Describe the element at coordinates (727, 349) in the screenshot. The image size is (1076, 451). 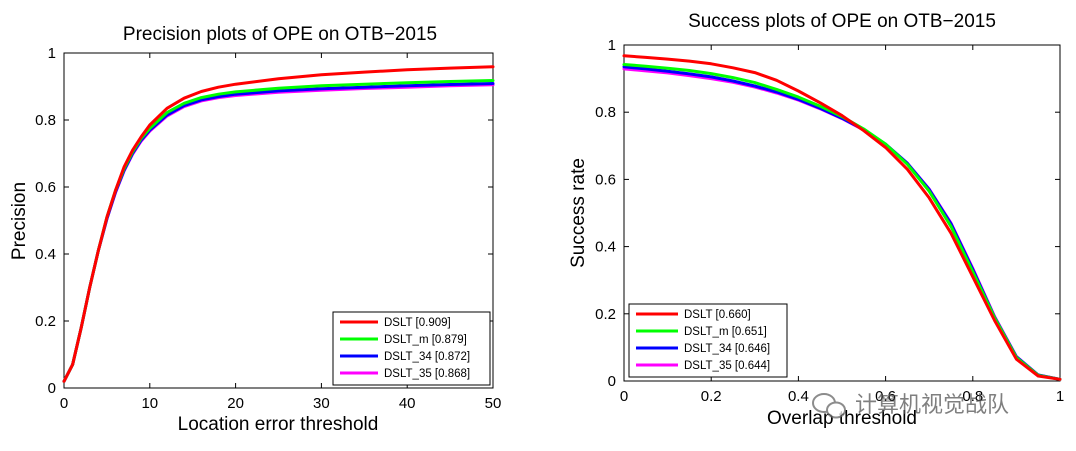
I see `legend-label: DSLT_34 [0.646]` at that location.